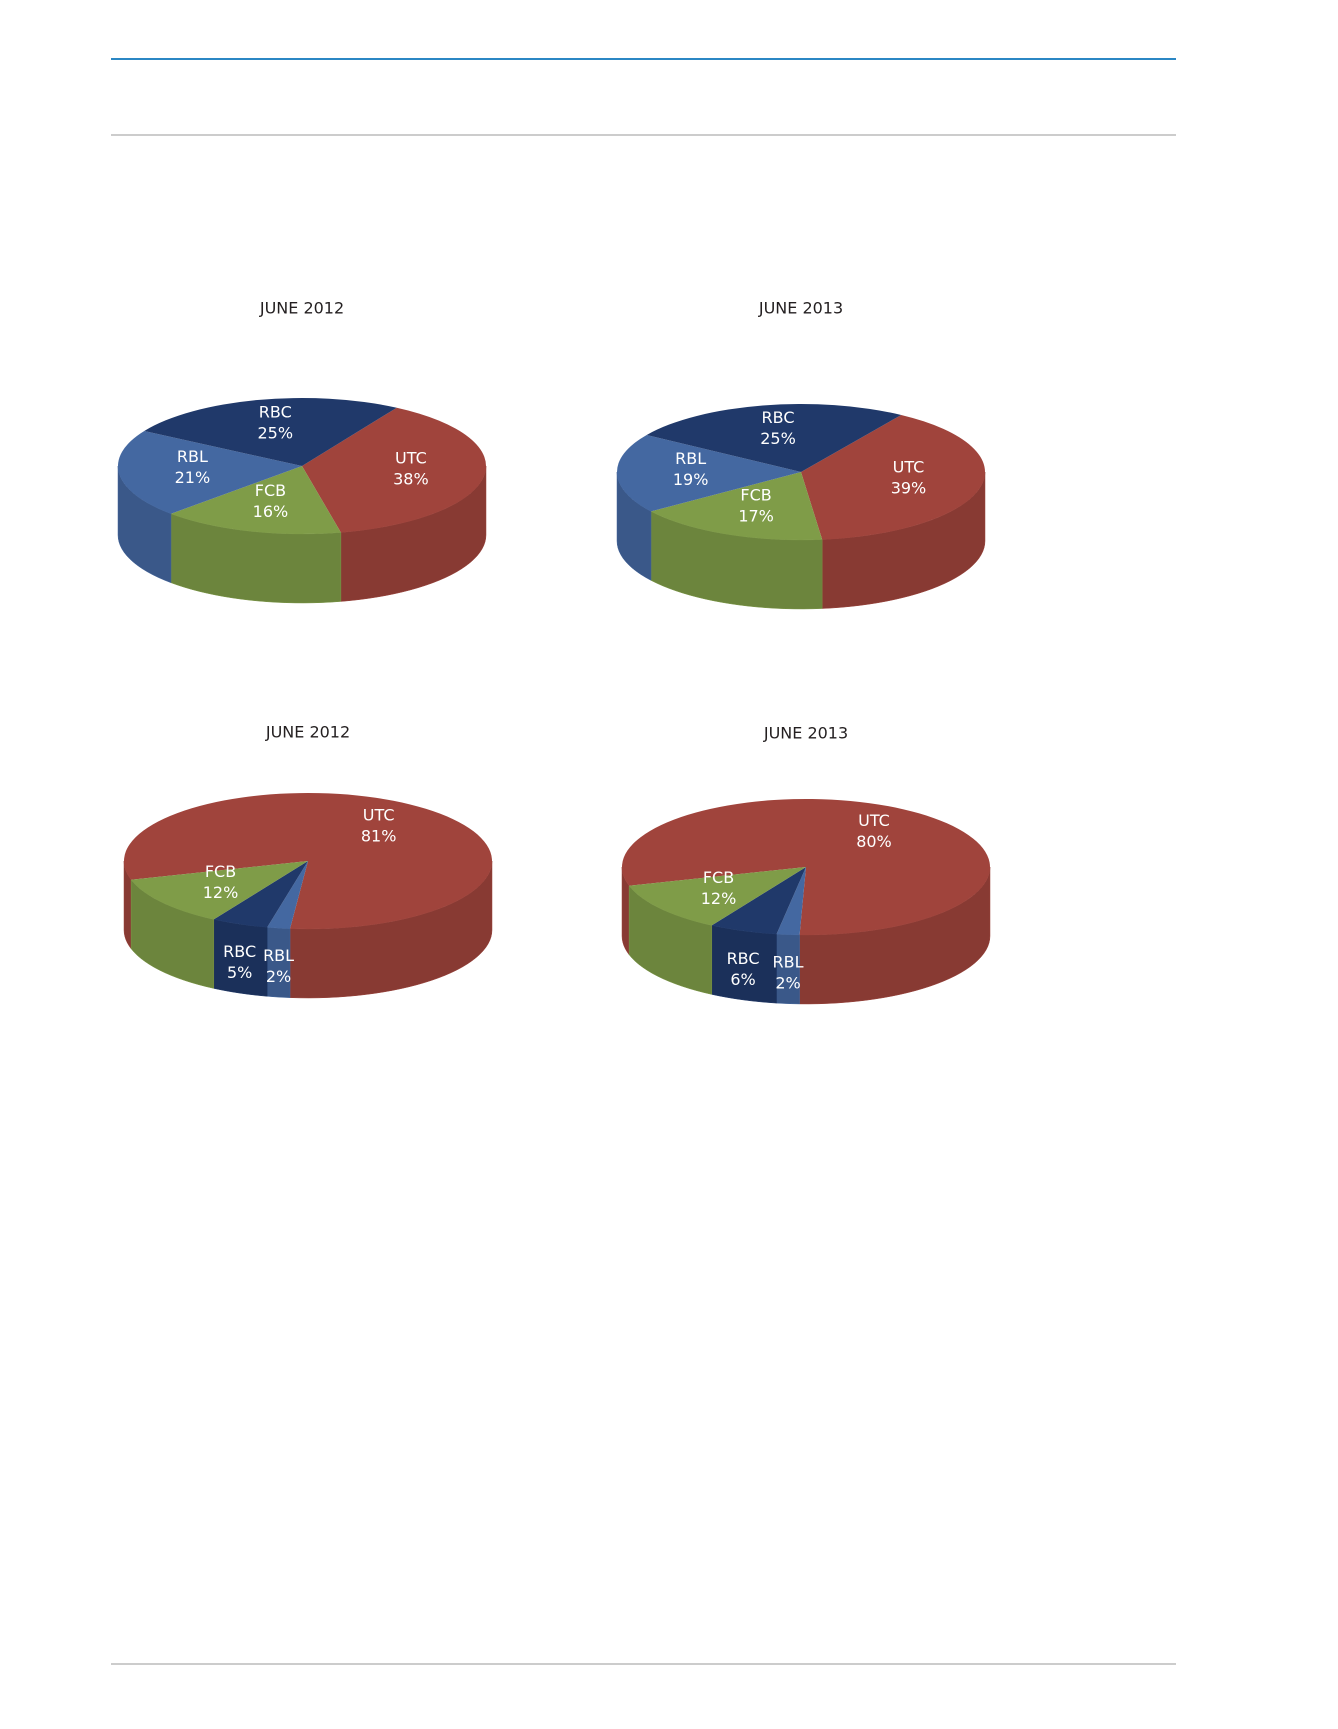 The height and width of the screenshot is (1729, 1338). I want to click on slice-value-label: 16%, so click(271, 511).